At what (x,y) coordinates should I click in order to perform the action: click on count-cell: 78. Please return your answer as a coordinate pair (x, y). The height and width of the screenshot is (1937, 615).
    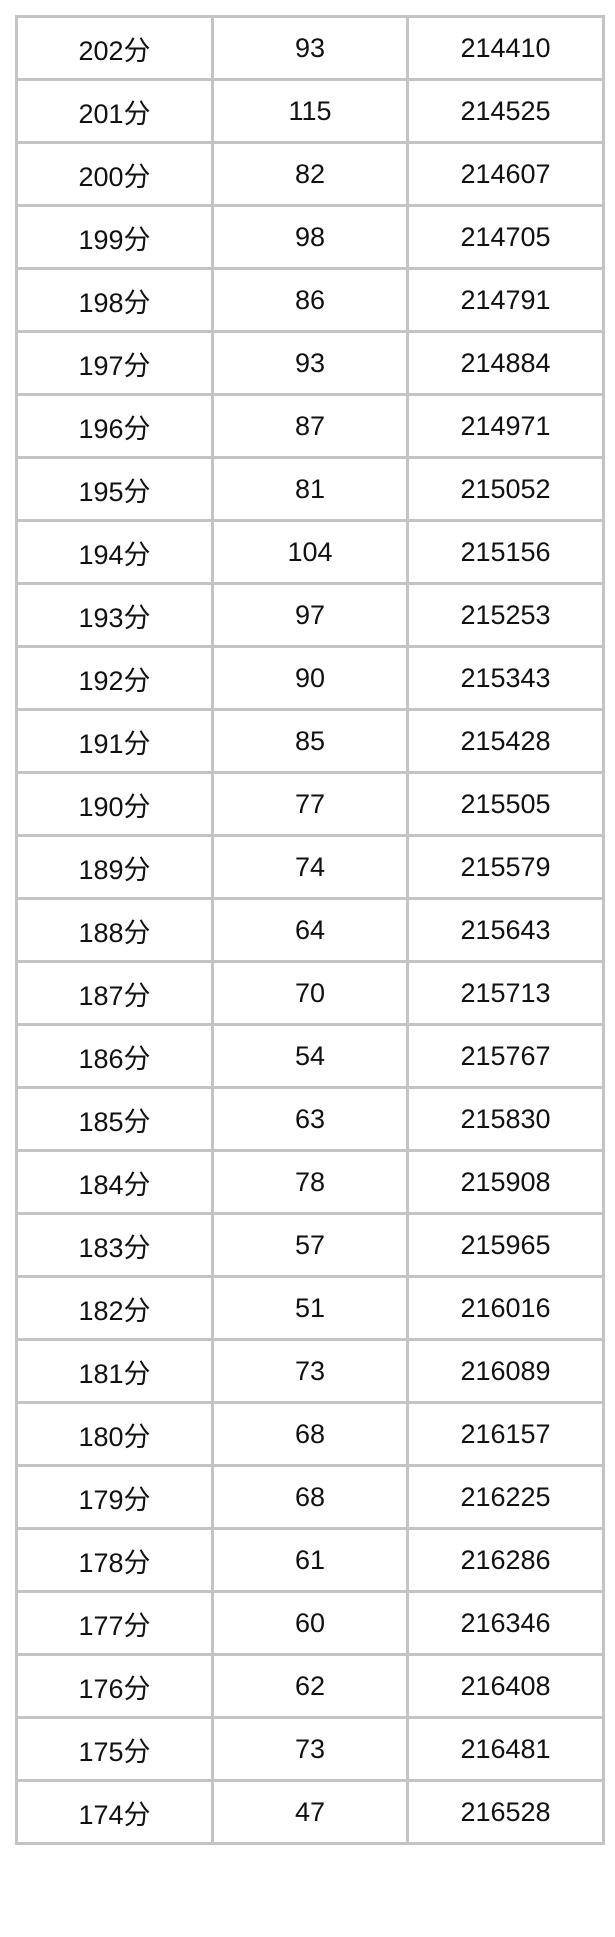
    Looking at the image, I should click on (310, 1182).